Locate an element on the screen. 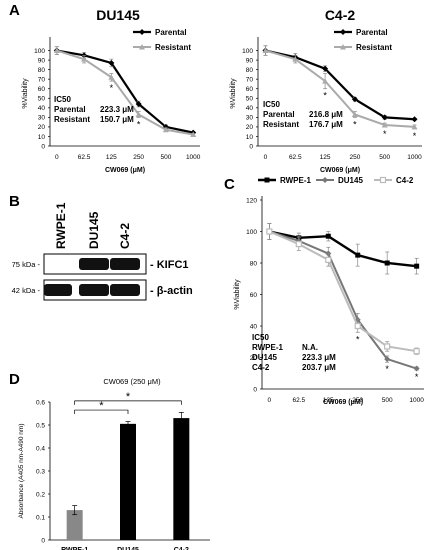 The image size is (442, 550). y-tick-label: 0.2 is located at coordinates (40, 494).